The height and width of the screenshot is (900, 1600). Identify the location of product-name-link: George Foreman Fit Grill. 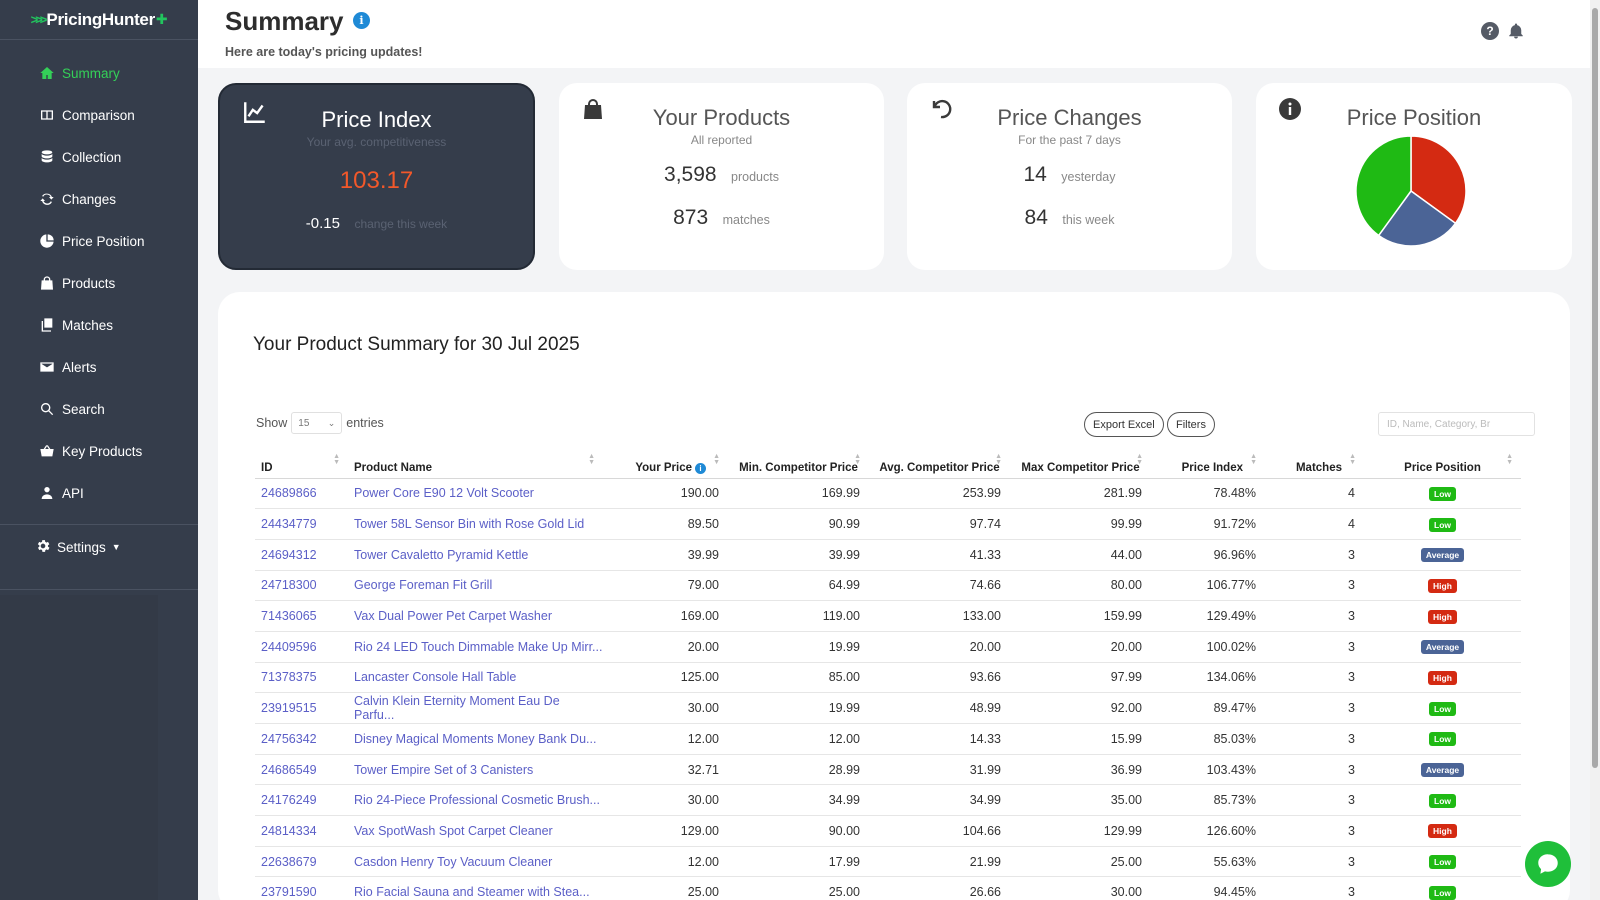
(475, 586).